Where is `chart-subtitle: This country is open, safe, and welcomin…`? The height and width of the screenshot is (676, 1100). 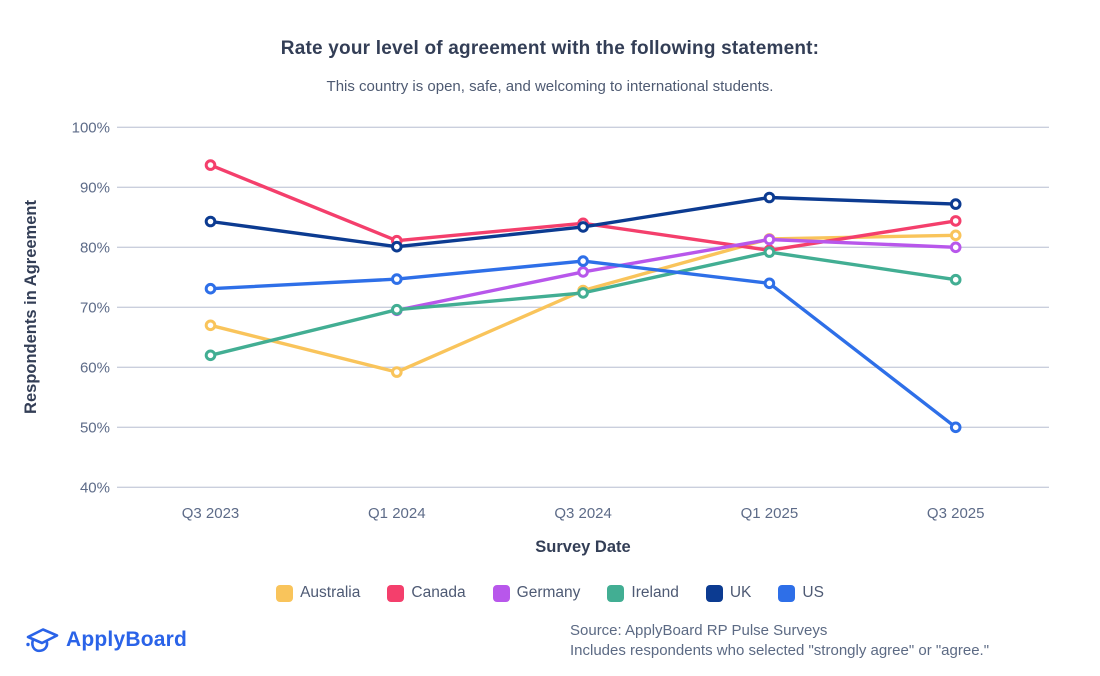
chart-subtitle: This country is open, safe, and welcomin… is located at coordinates (550, 86).